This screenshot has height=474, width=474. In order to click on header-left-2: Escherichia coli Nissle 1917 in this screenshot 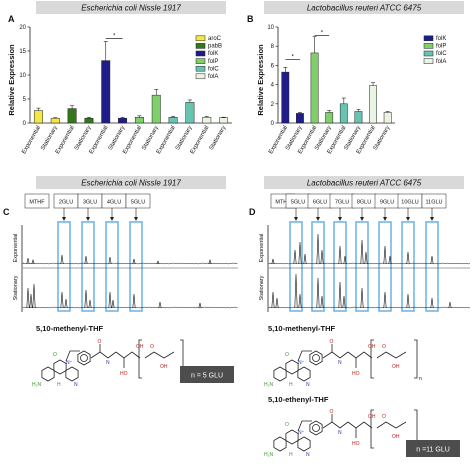, I will do `click(131, 183)`.